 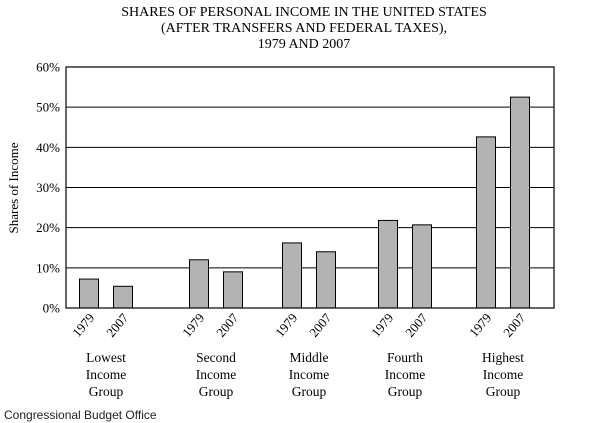 I want to click on group-label-5-line-2: Income, so click(x=503, y=374).